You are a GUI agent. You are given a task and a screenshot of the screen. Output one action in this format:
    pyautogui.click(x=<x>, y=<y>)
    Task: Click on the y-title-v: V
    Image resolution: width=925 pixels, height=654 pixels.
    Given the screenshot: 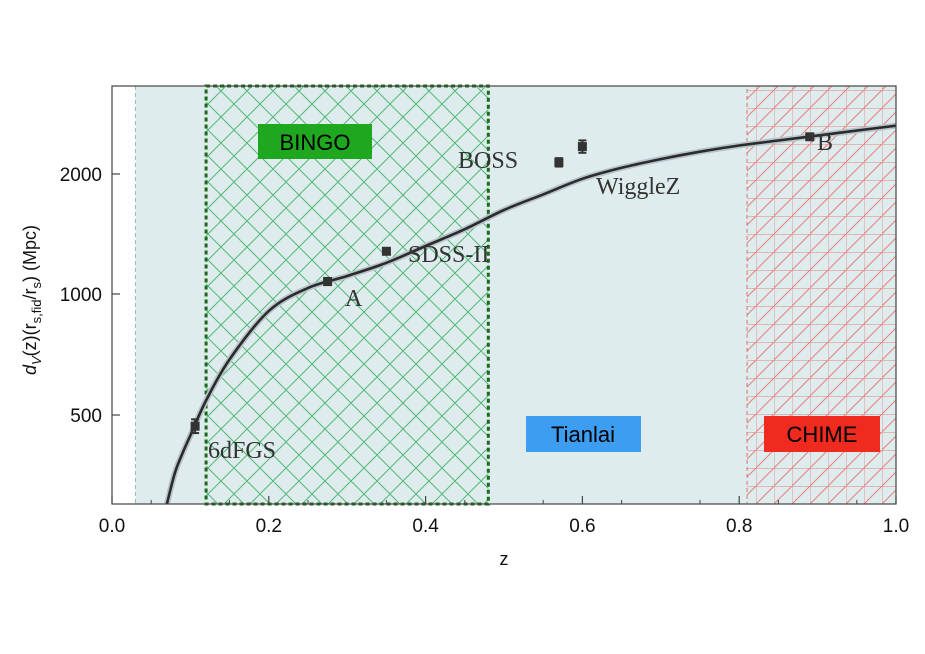 What is the action you would take?
    pyautogui.click(x=36, y=360)
    